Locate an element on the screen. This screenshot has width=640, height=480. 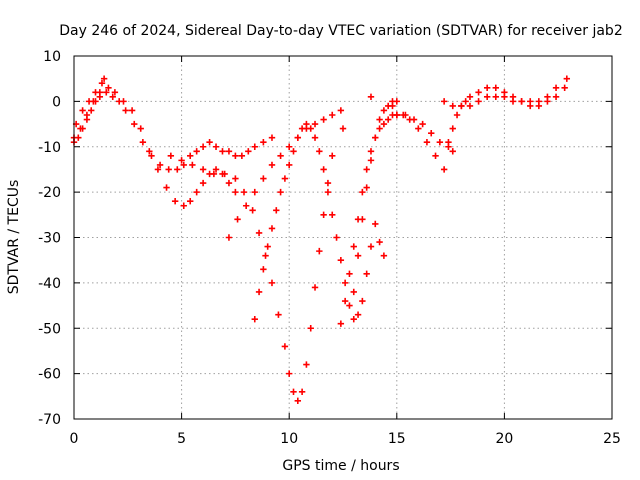
y-tick-label: -30 is located at coordinates (49, 239).